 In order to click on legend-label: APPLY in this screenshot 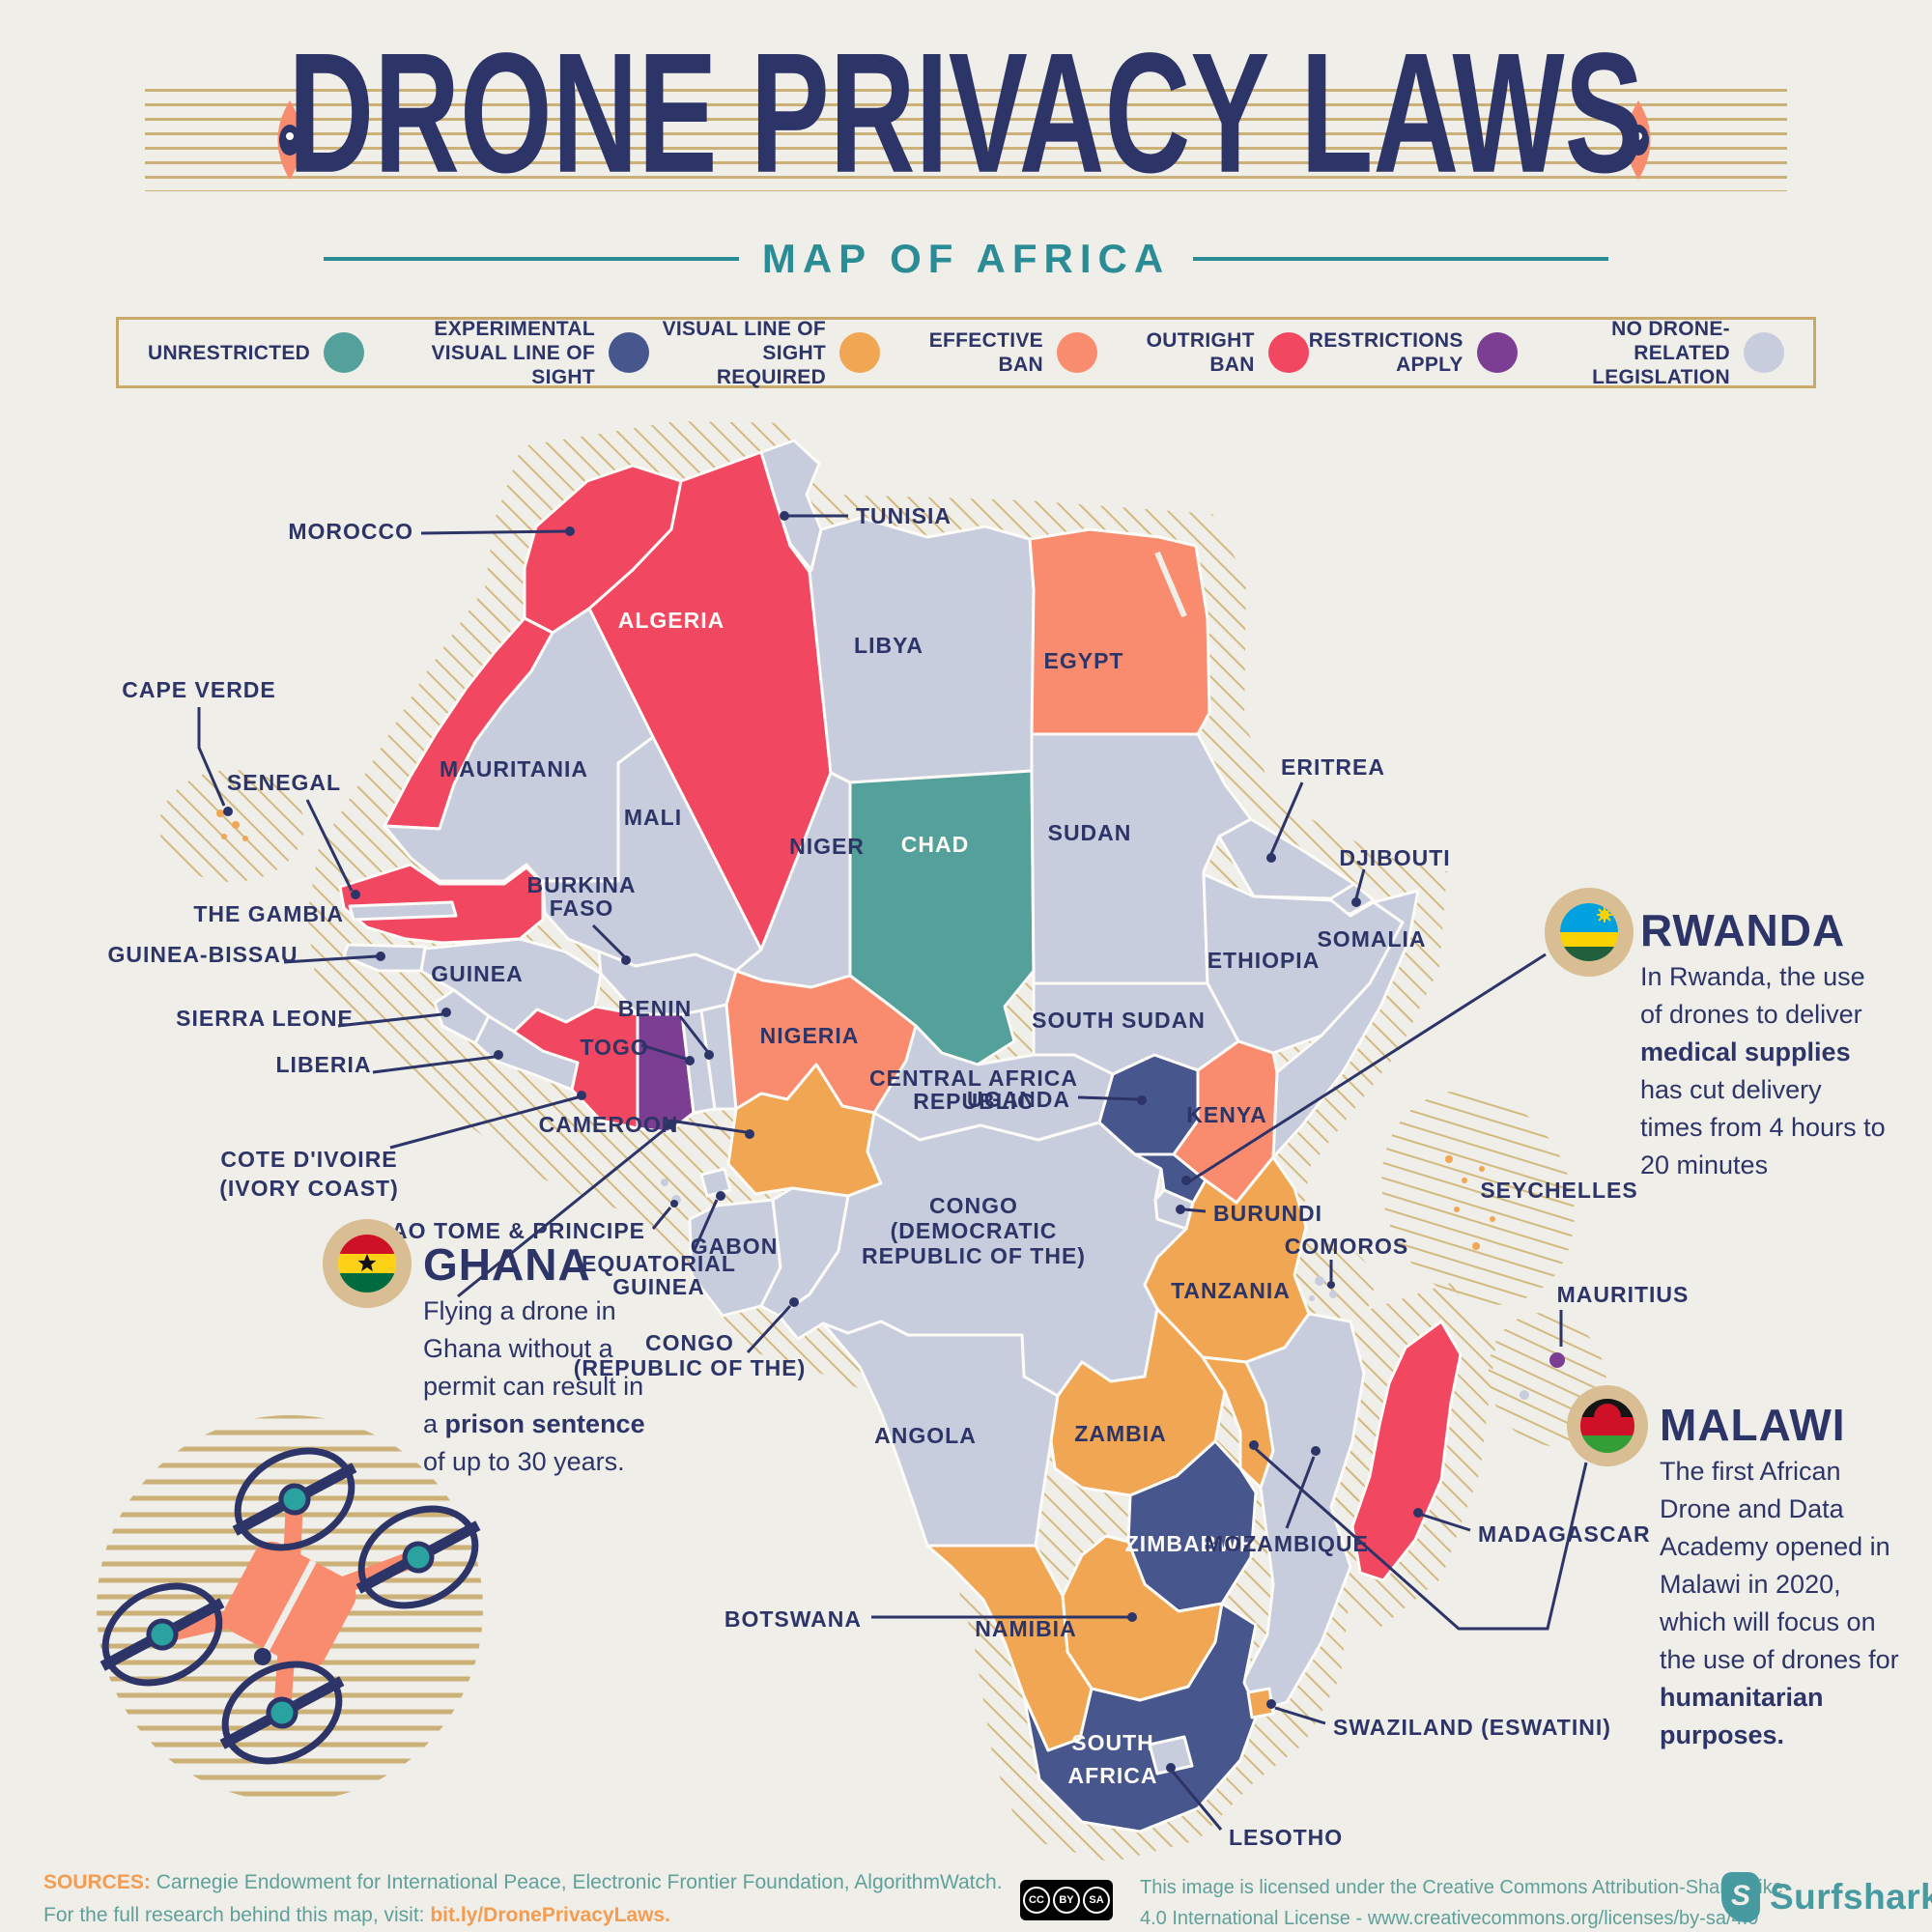, I will do `click(1429, 365)`.